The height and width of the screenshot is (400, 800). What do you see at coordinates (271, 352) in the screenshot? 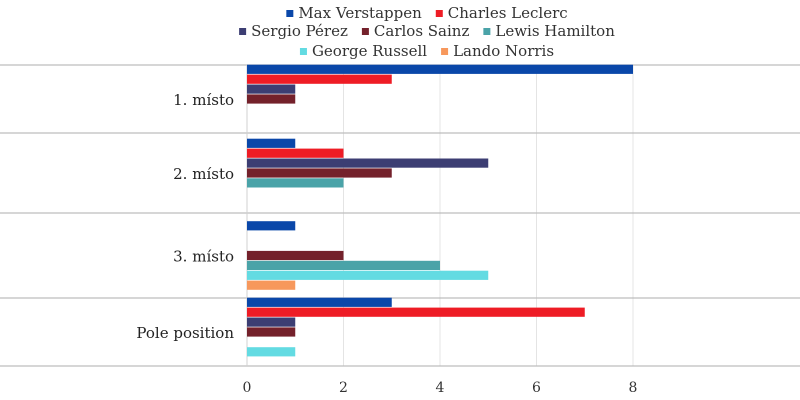
I see `bar-george-russell-pole-position` at bounding box center [271, 352].